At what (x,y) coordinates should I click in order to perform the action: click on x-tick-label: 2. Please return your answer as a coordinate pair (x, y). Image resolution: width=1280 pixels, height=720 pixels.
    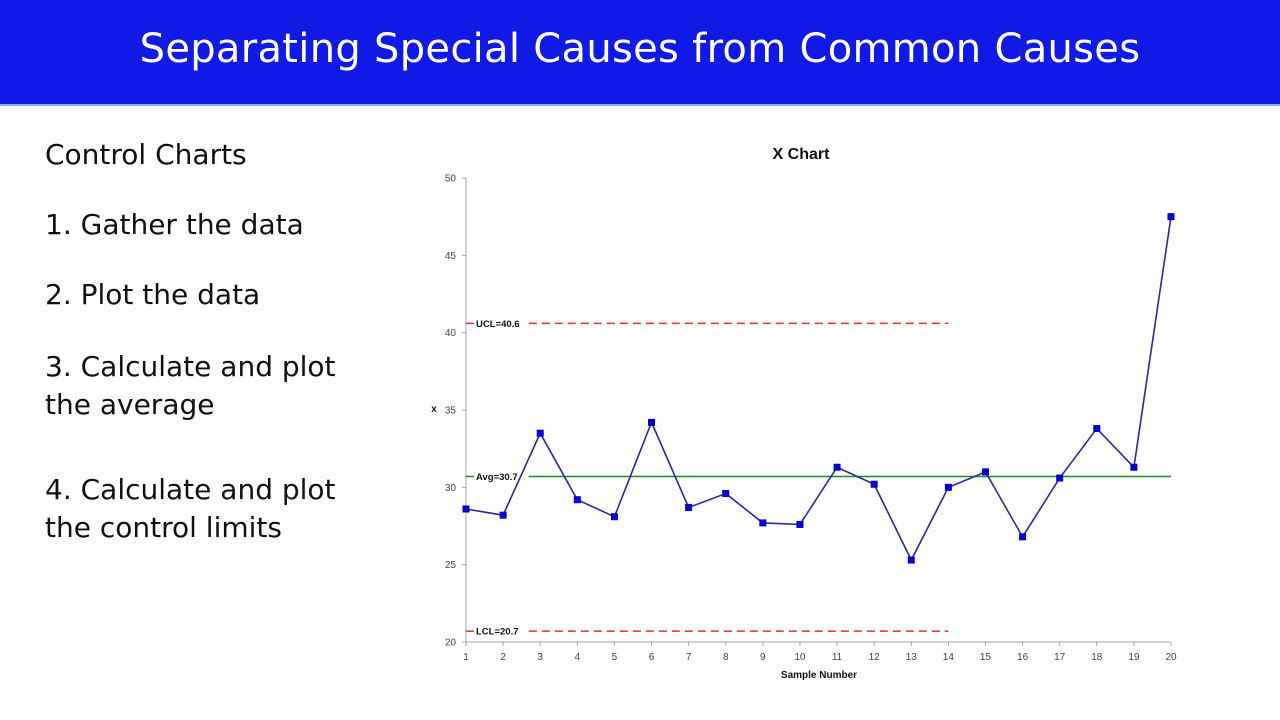
    Looking at the image, I should click on (503, 657).